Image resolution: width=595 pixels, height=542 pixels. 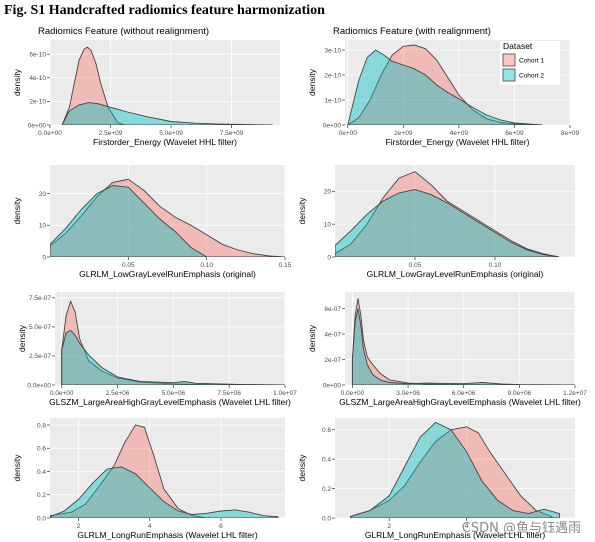 I want to click on x-tick-label: 0e+00, so click(x=348, y=133).